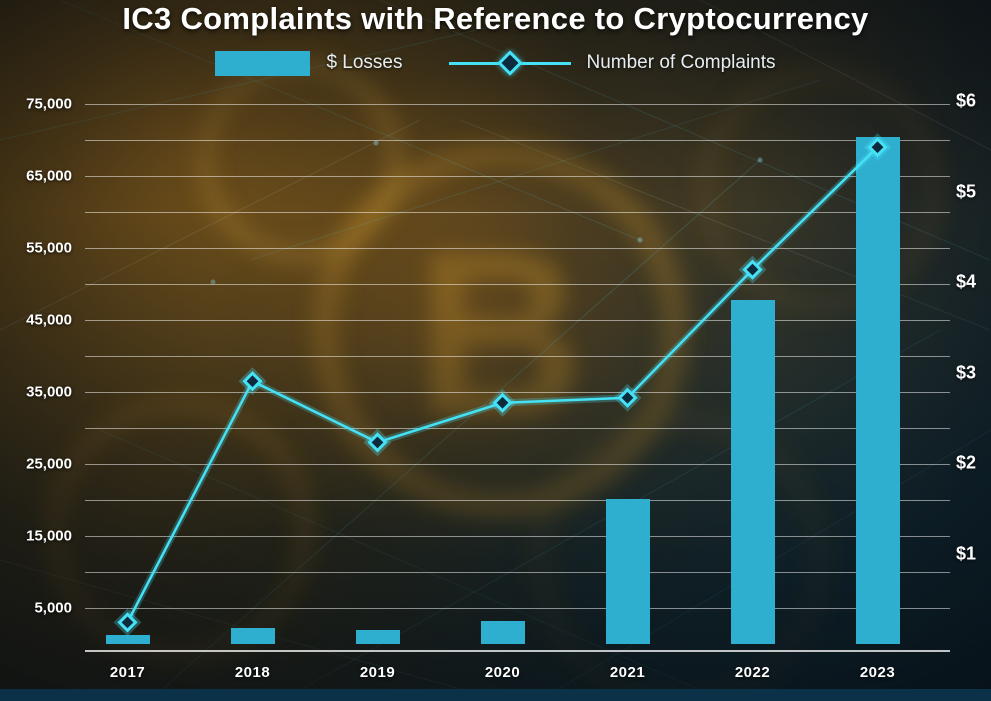 This screenshot has height=701, width=991. Describe the element at coordinates (377, 672) in the screenshot. I see `x-tick-label: 2019` at that location.